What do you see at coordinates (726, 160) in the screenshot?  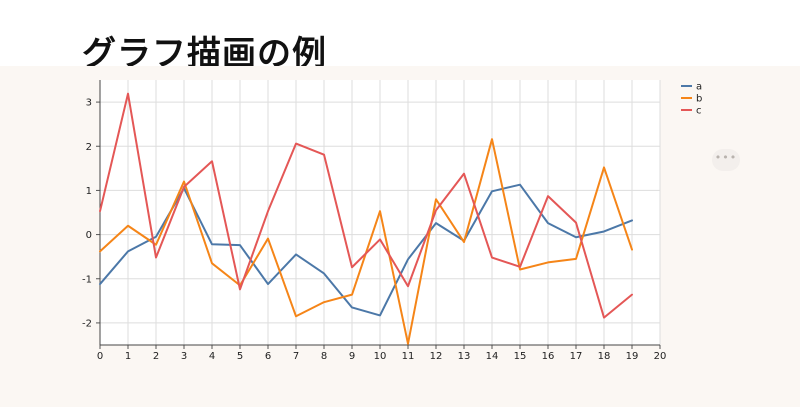 I see `more-options-button: •••` at bounding box center [726, 160].